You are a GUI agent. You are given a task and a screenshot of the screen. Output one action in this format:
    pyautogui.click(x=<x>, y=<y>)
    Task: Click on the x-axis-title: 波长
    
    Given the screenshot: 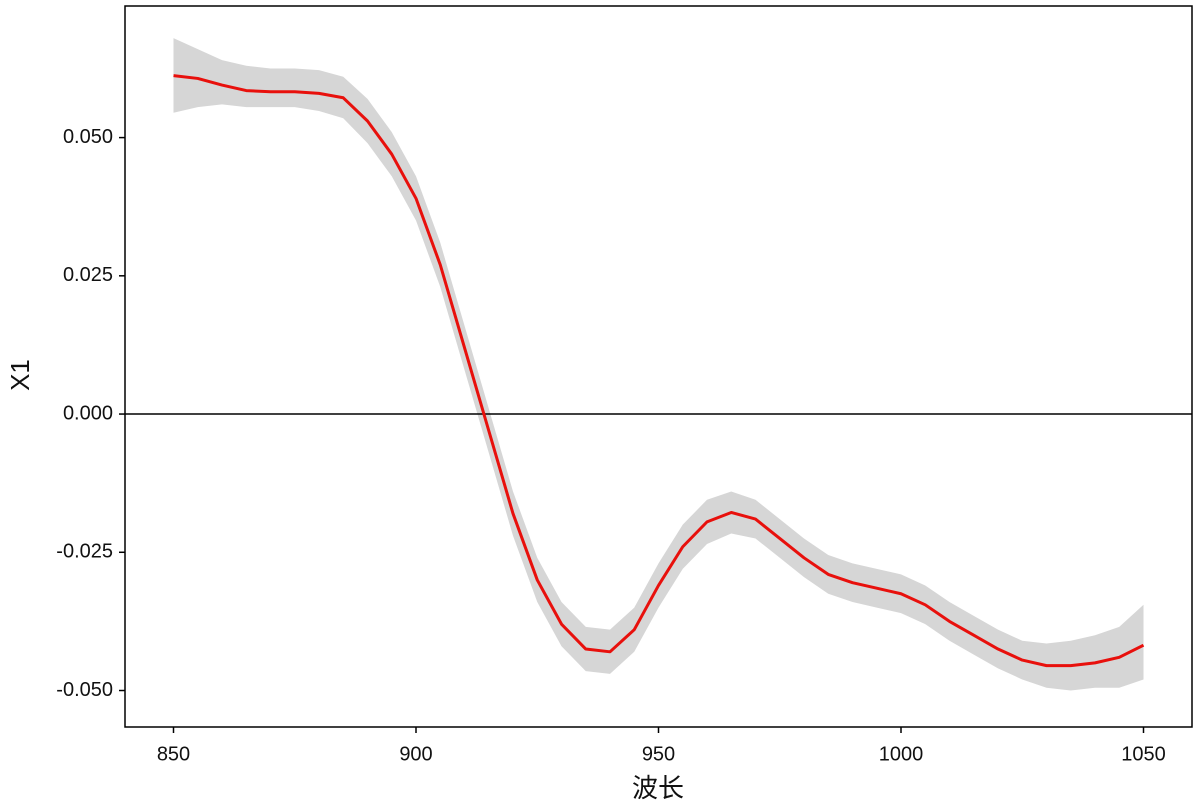 What is the action you would take?
    pyautogui.click(x=658, y=788)
    